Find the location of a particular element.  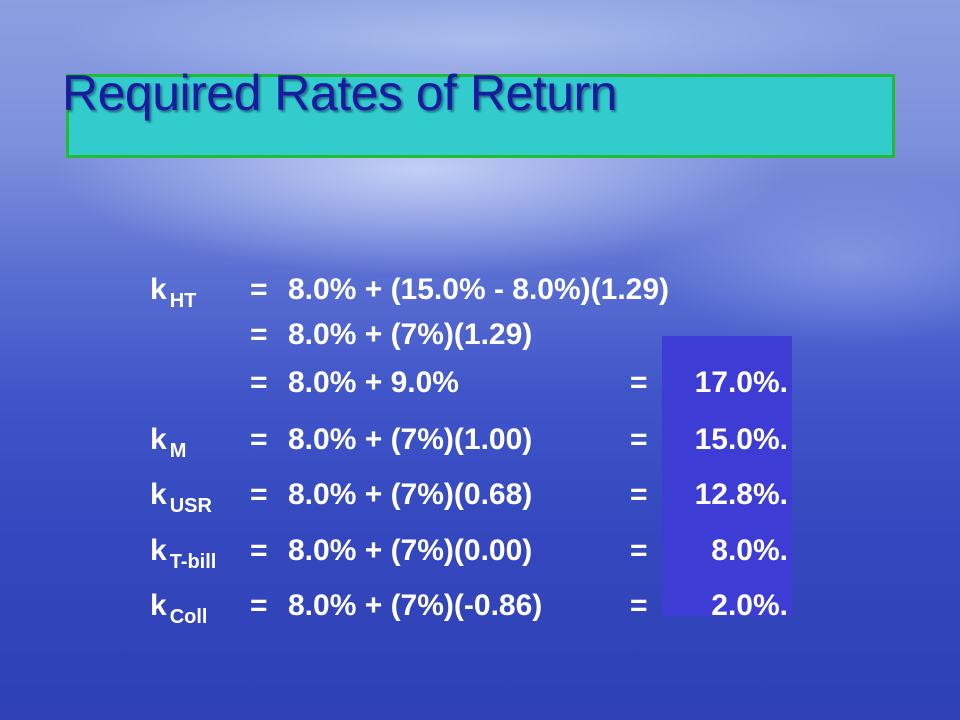

slide-title: Required Rates of Return is located at coordinates (339, 93).